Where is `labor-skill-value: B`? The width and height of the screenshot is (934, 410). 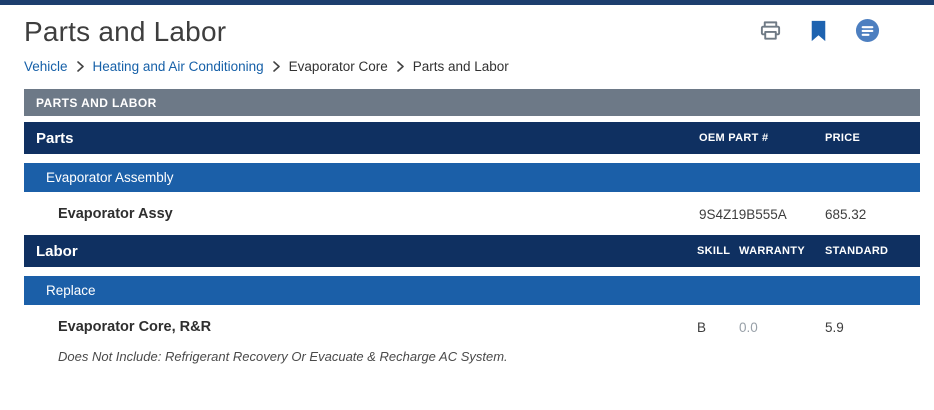 labor-skill-value: B is located at coordinates (702, 327).